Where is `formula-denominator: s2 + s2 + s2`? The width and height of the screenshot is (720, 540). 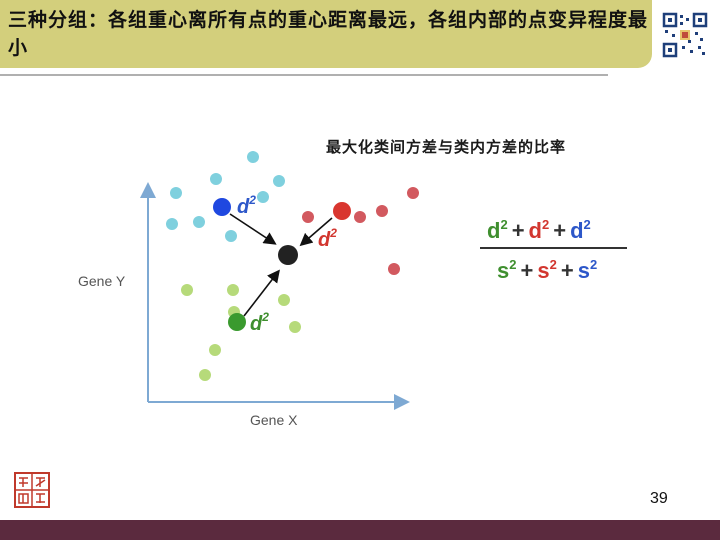
formula-denominator: s2 + s2 + s2 is located at coordinates (547, 270).